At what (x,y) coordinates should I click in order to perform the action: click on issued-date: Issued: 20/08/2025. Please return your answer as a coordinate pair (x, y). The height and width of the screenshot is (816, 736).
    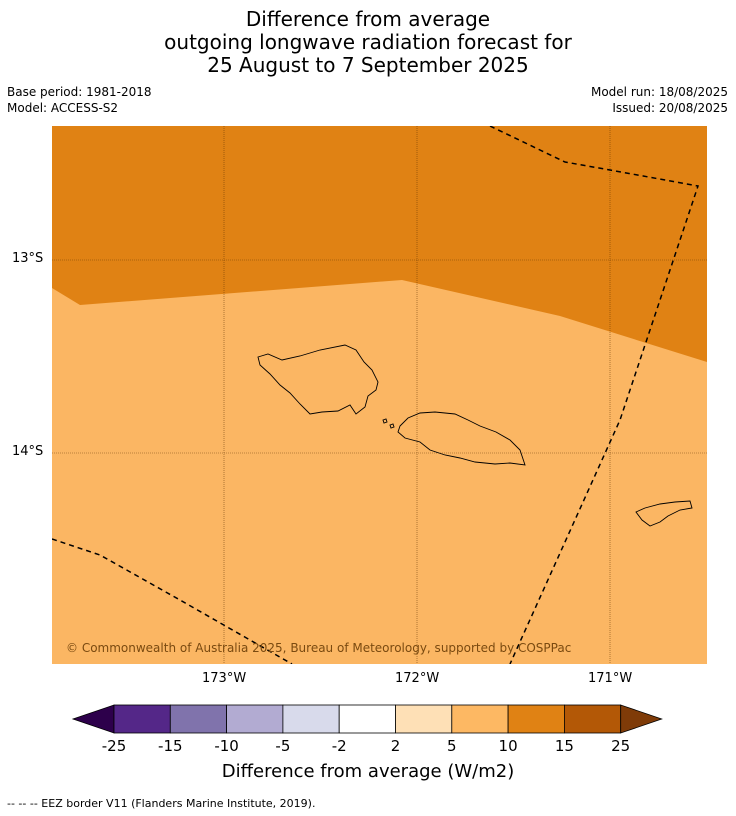
    Looking at the image, I should click on (670, 108).